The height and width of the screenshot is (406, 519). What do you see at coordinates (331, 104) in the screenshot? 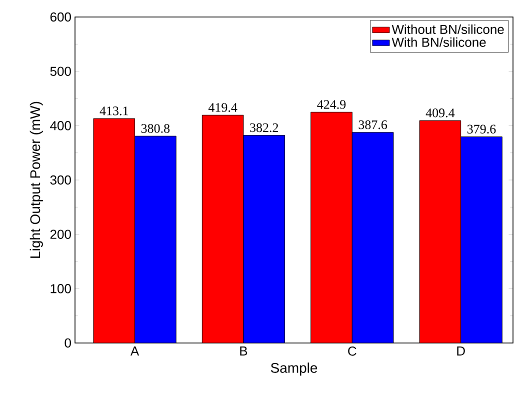
I see `data-label: 424.9` at bounding box center [331, 104].